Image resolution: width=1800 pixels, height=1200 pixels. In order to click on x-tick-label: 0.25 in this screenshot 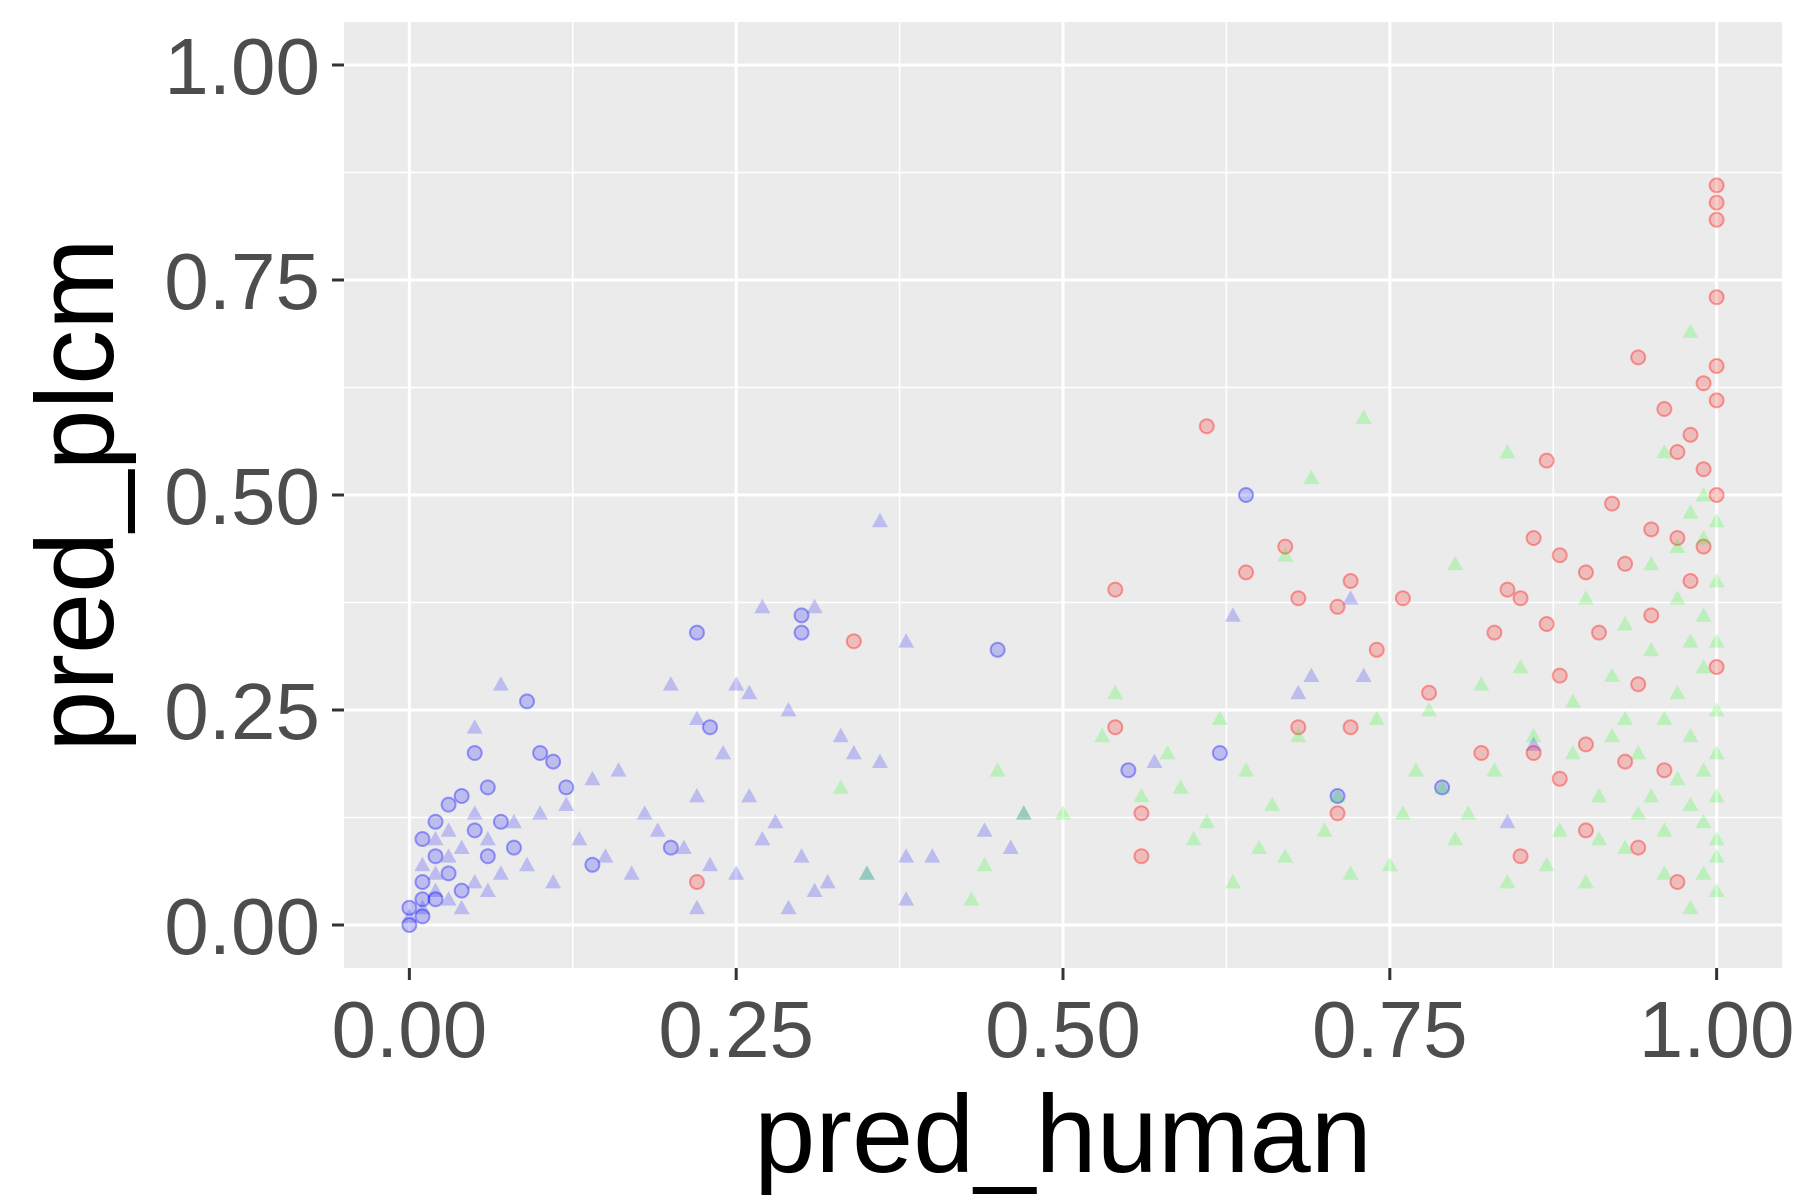, I will do `click(736, 1029)`.